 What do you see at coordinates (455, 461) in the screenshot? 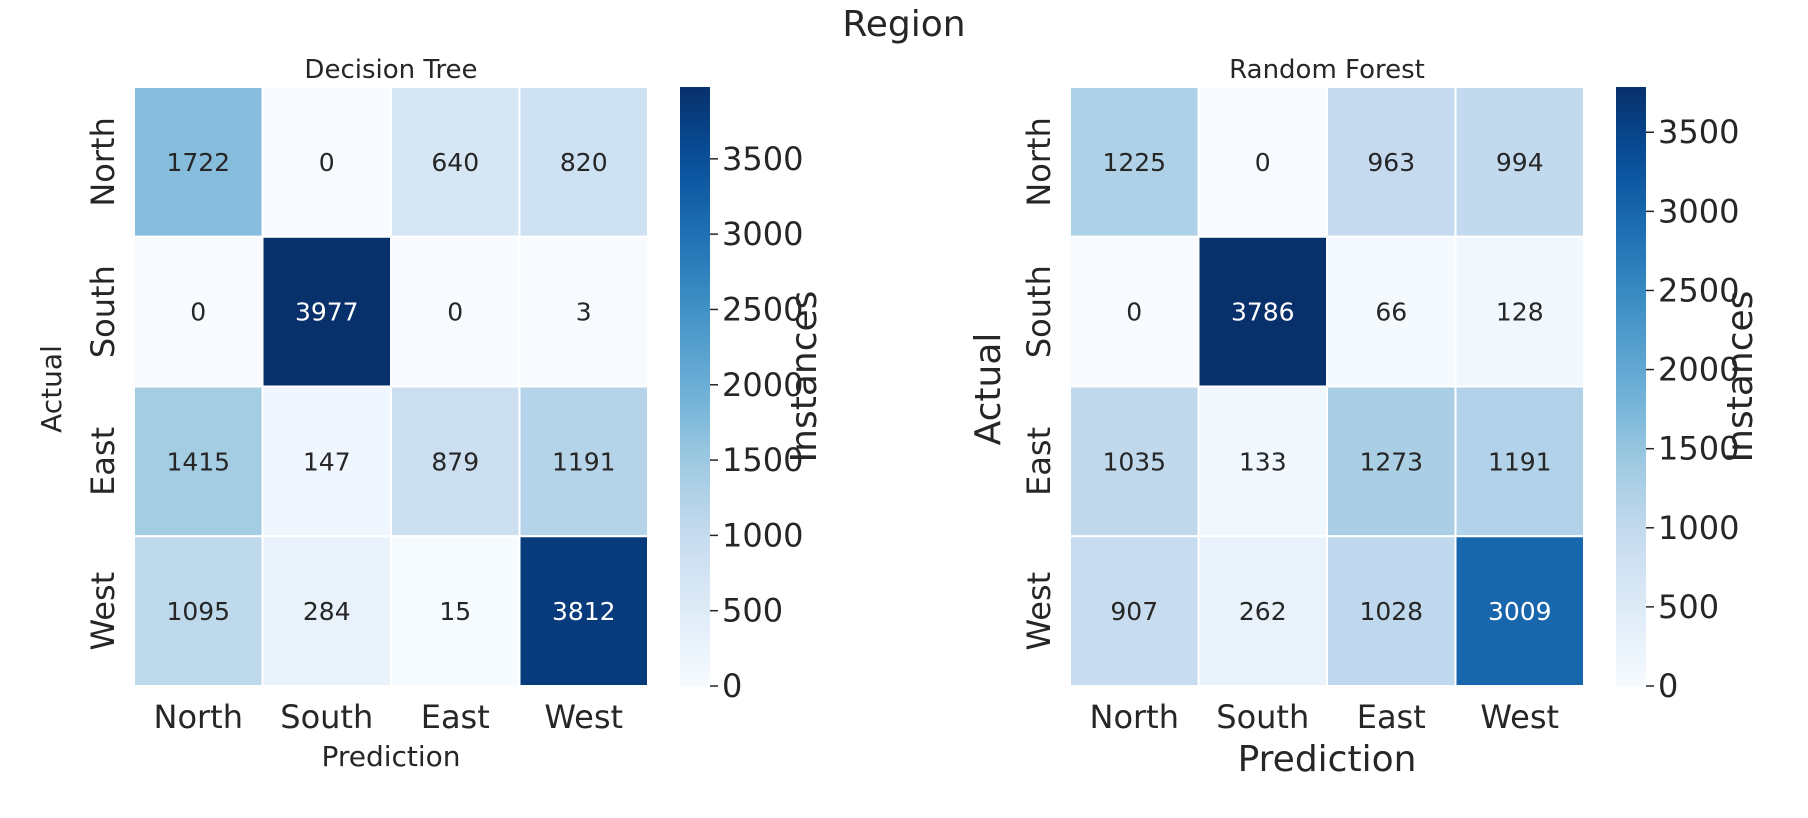
I see `cell-value-label: 879` at bounding box center [455, 461].